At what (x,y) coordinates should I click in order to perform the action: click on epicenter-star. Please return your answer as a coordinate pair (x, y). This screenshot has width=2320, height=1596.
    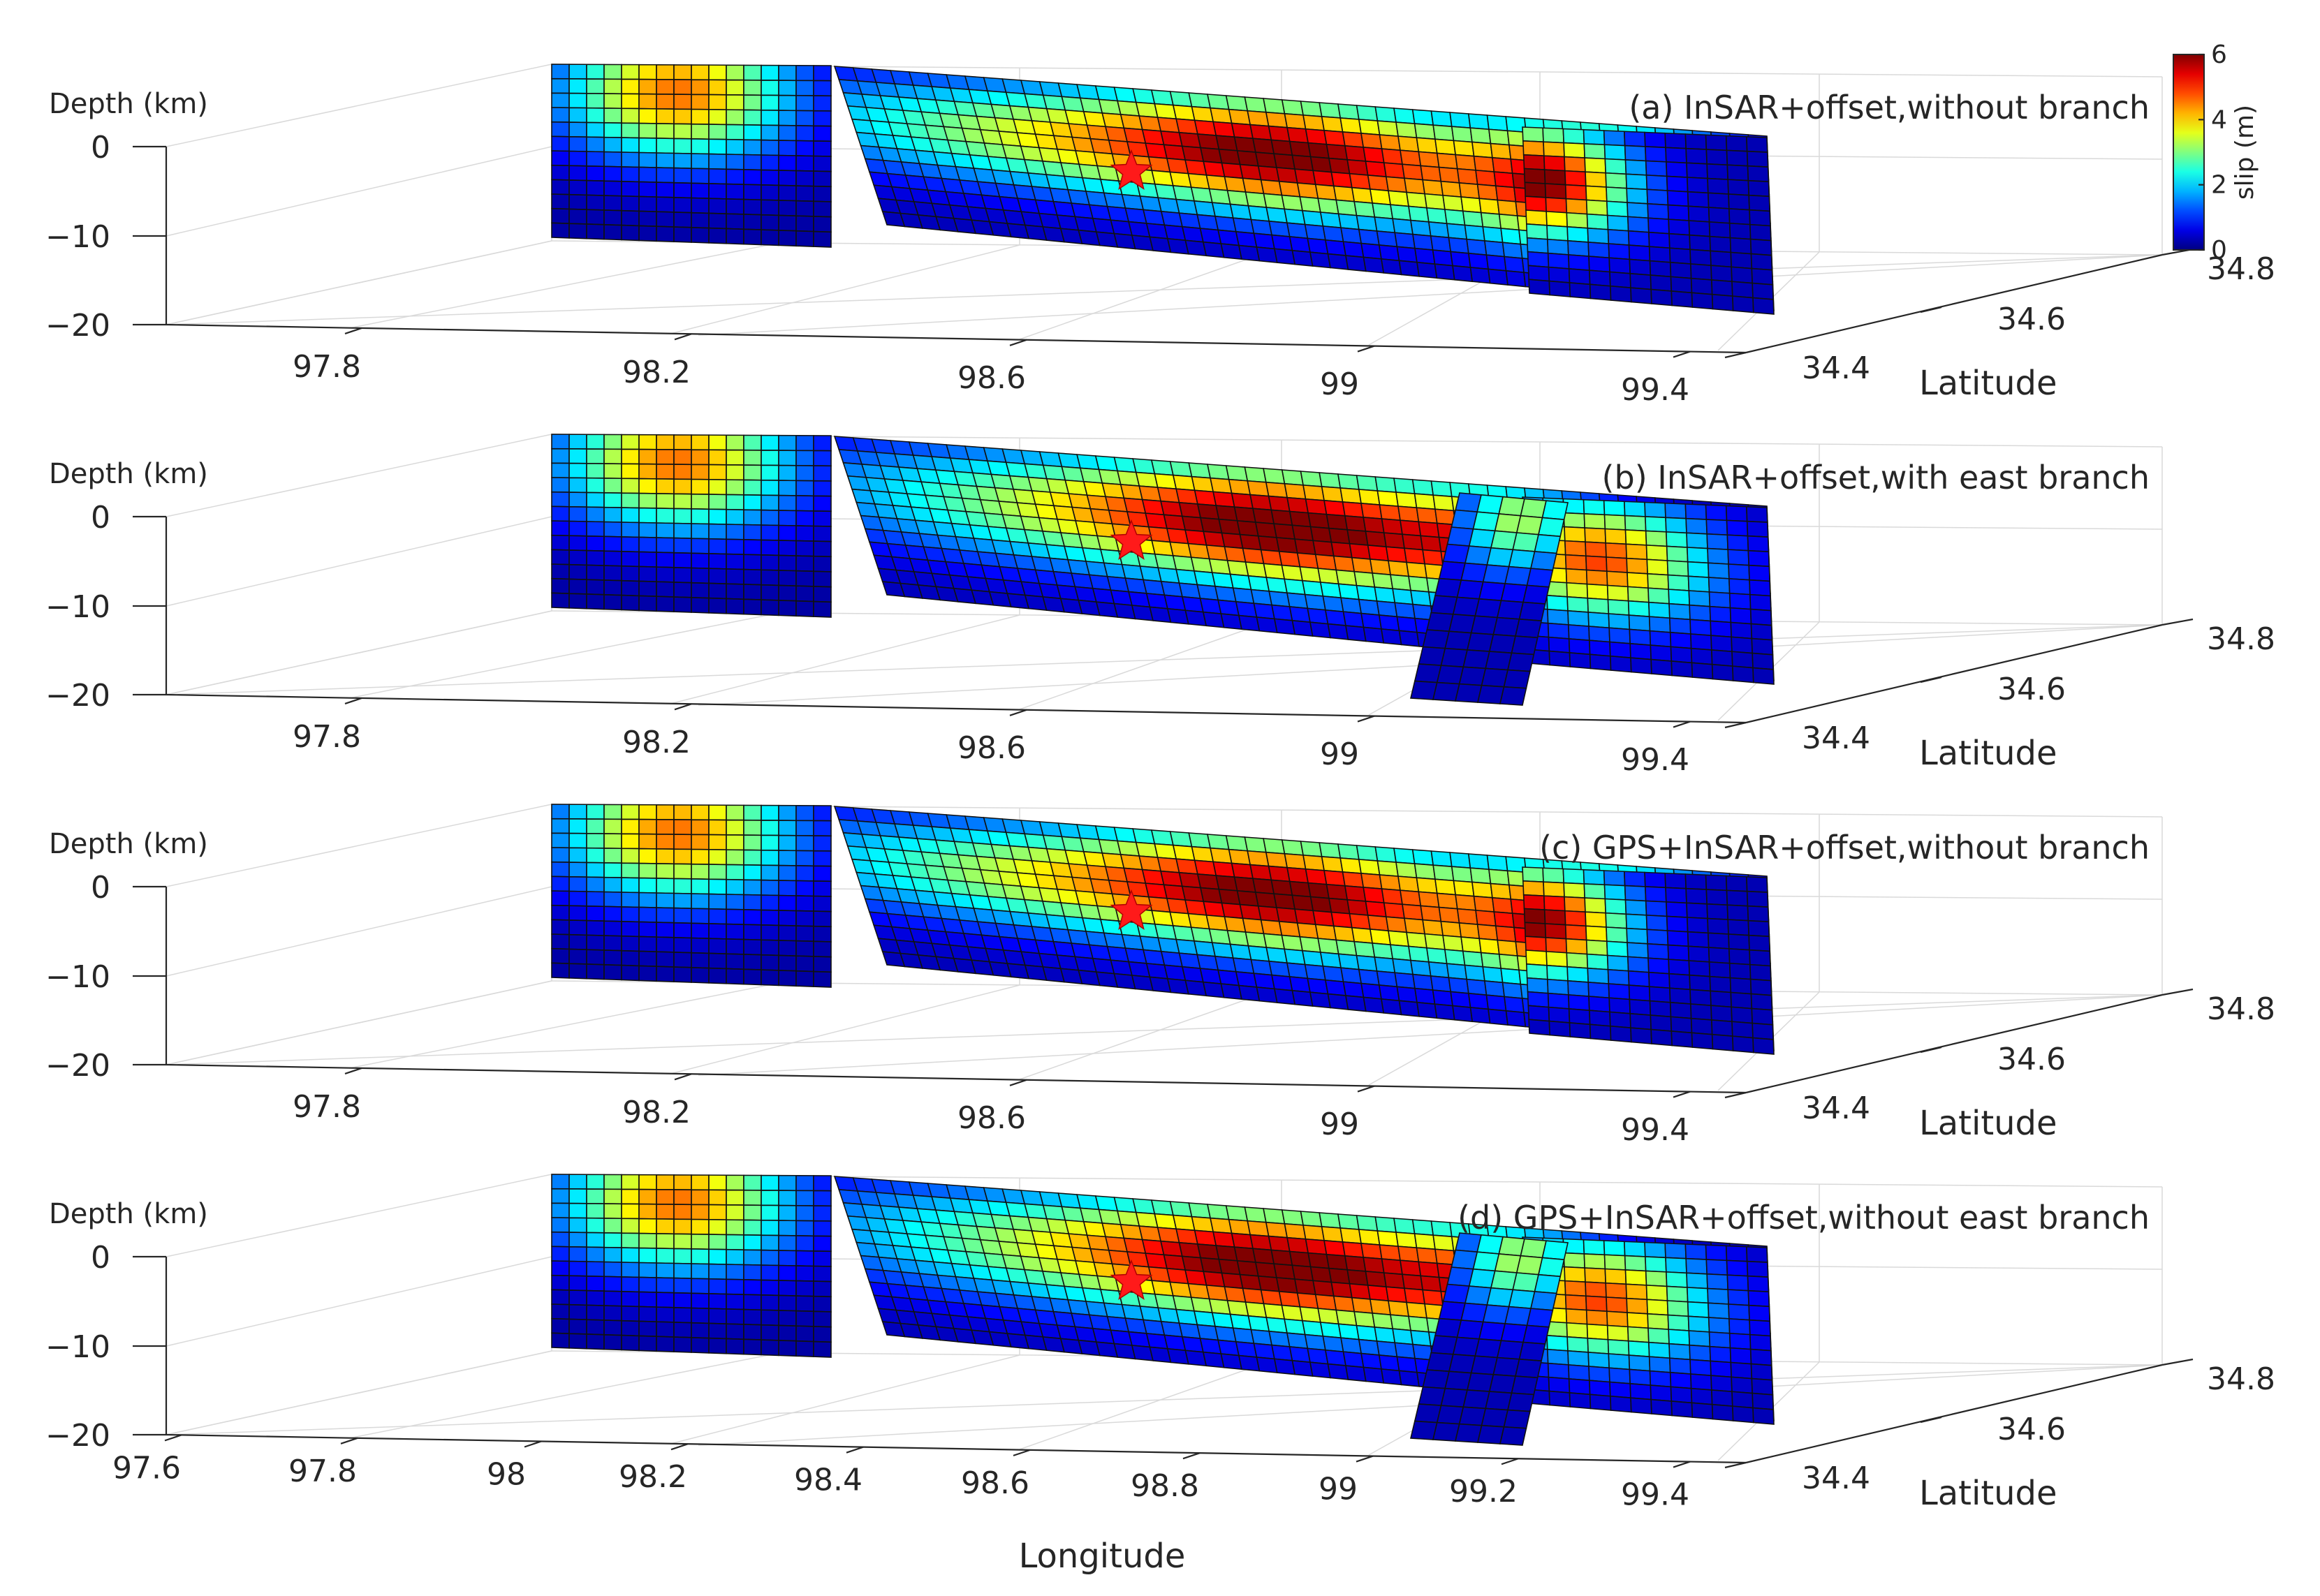
    Looking at the image, I should click on (1132, 1279).